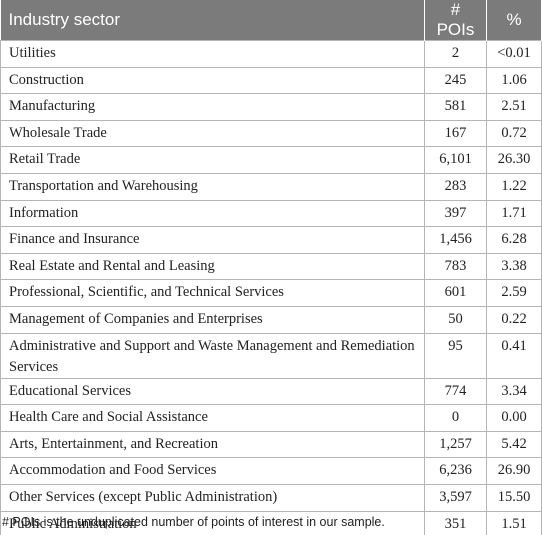  What do you see at coordinates (455, 240) in the screenshot?
I see `table-cell: 1,456` at bounding box center [455, 240].